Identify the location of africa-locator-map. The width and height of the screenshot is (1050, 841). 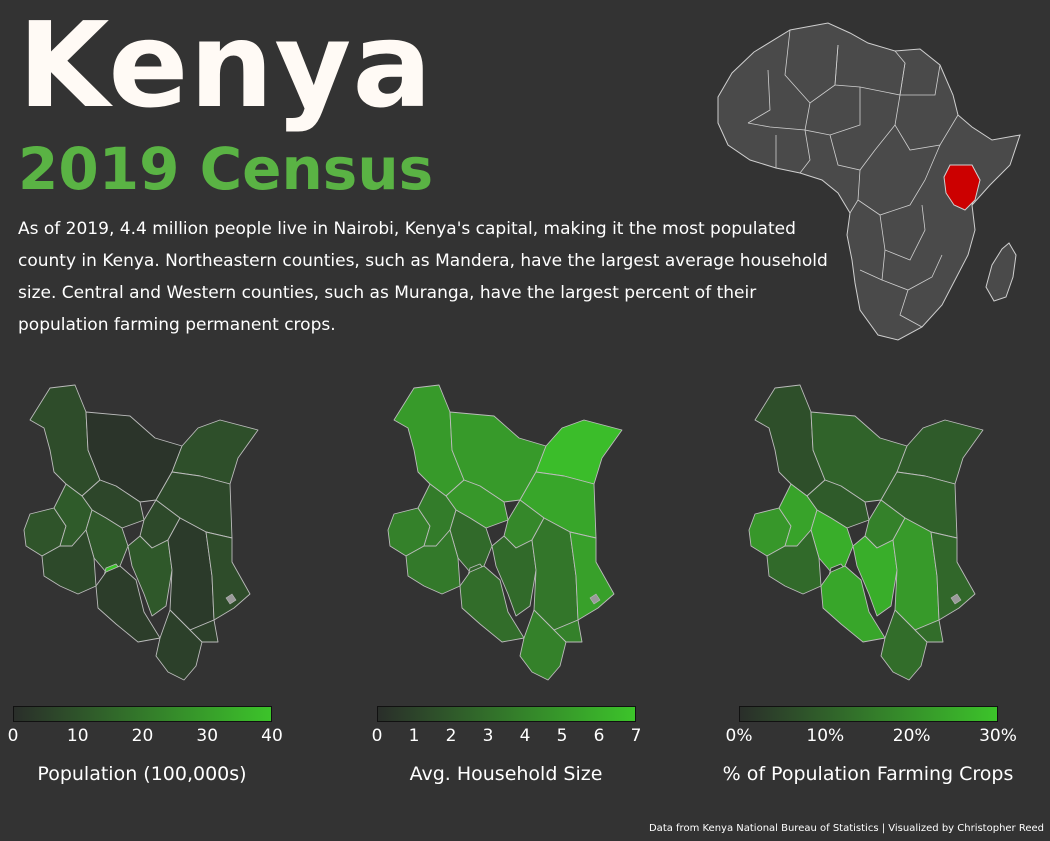
(869, 181).